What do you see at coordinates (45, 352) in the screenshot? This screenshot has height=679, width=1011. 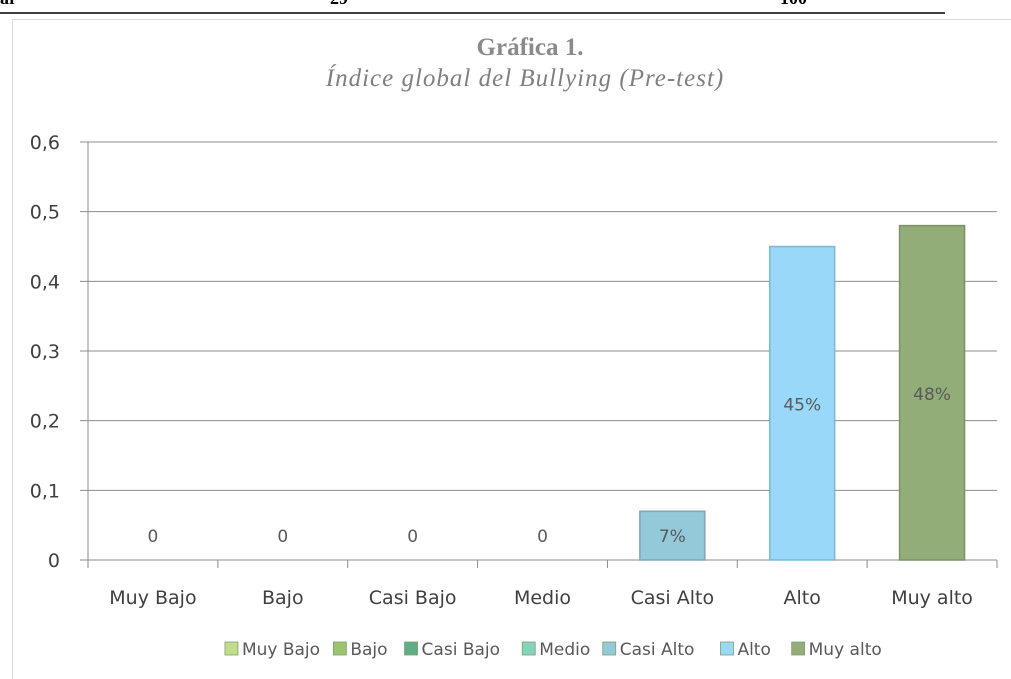 I see `y-tick-label: 0,3` at bounding box center [45, 352].